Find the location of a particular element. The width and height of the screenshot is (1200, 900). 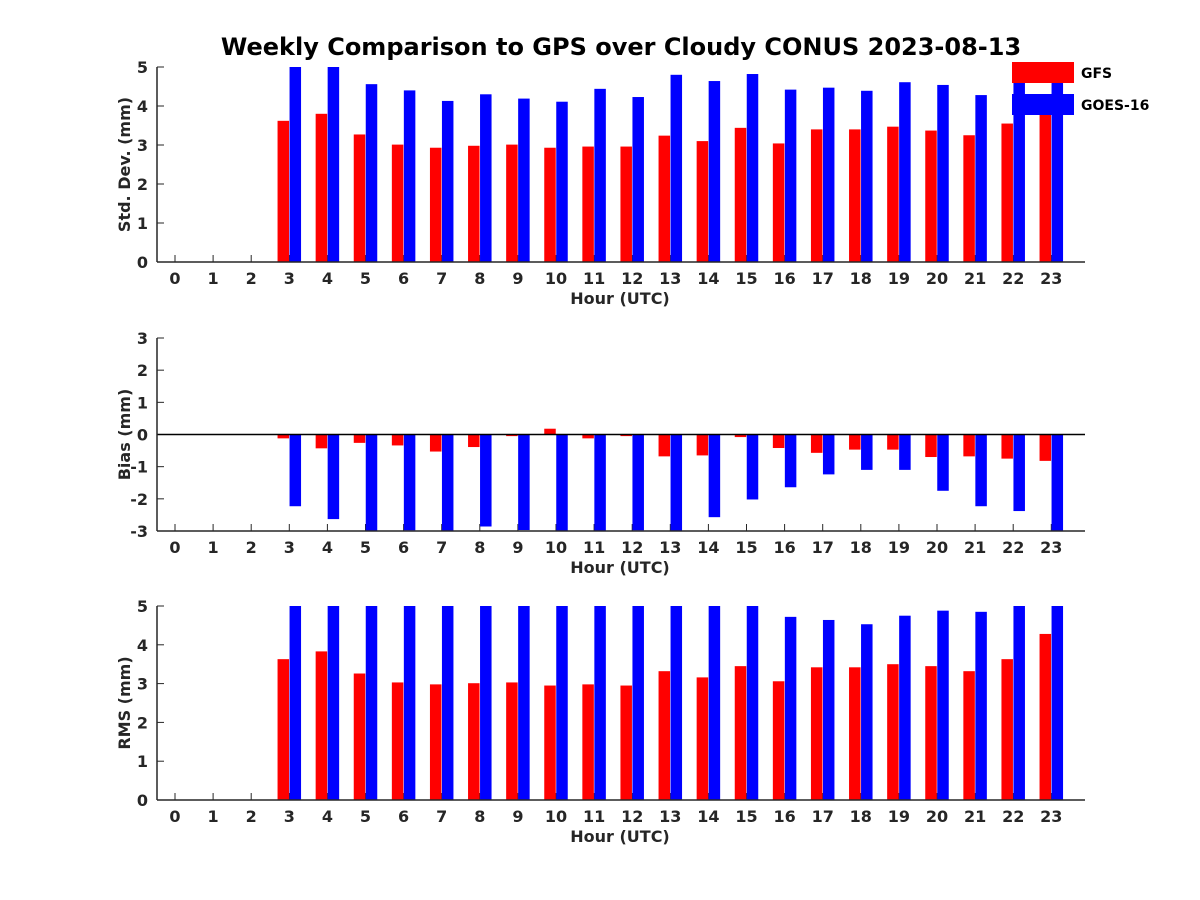

y-tick-label: 3 is located at coordinates (142, 684).